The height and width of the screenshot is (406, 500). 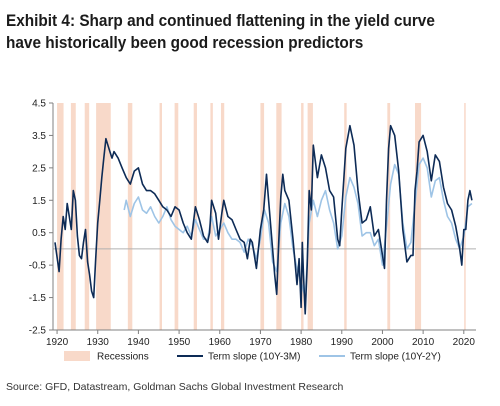 What do you see at coordinates (57, 342) in the screenshot?
I see `x-tick-label: 1920` at bounding box center [57, 342].